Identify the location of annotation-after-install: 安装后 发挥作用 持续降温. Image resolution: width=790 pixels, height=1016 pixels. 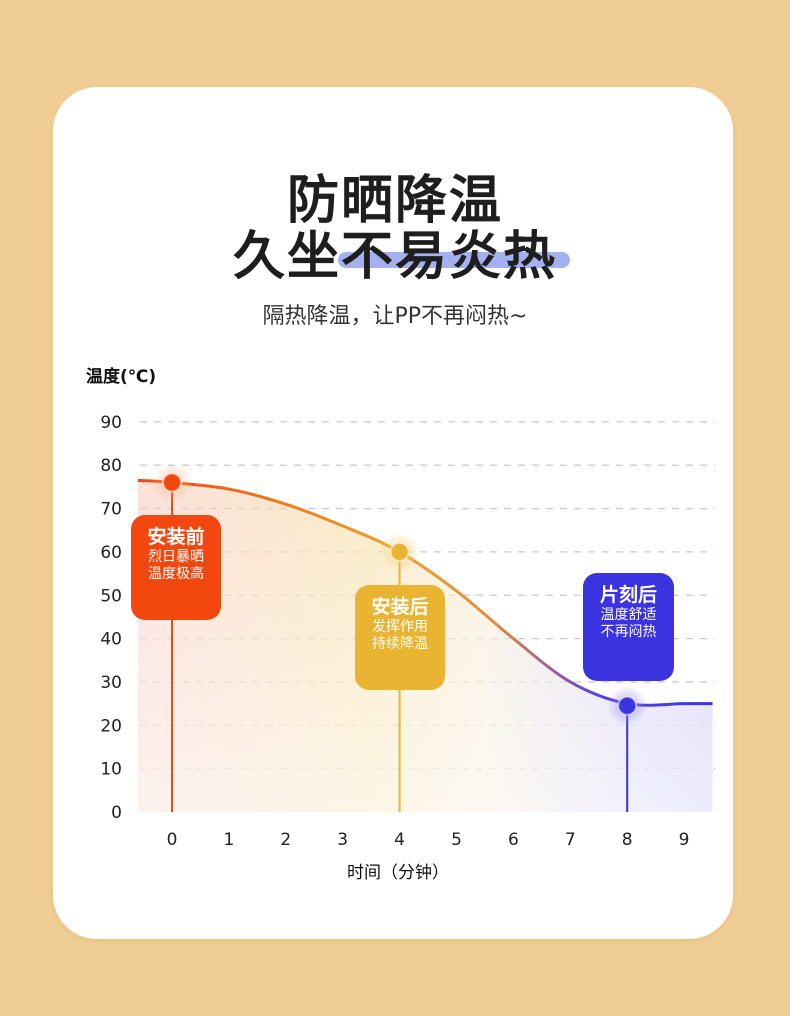
(400, 637).